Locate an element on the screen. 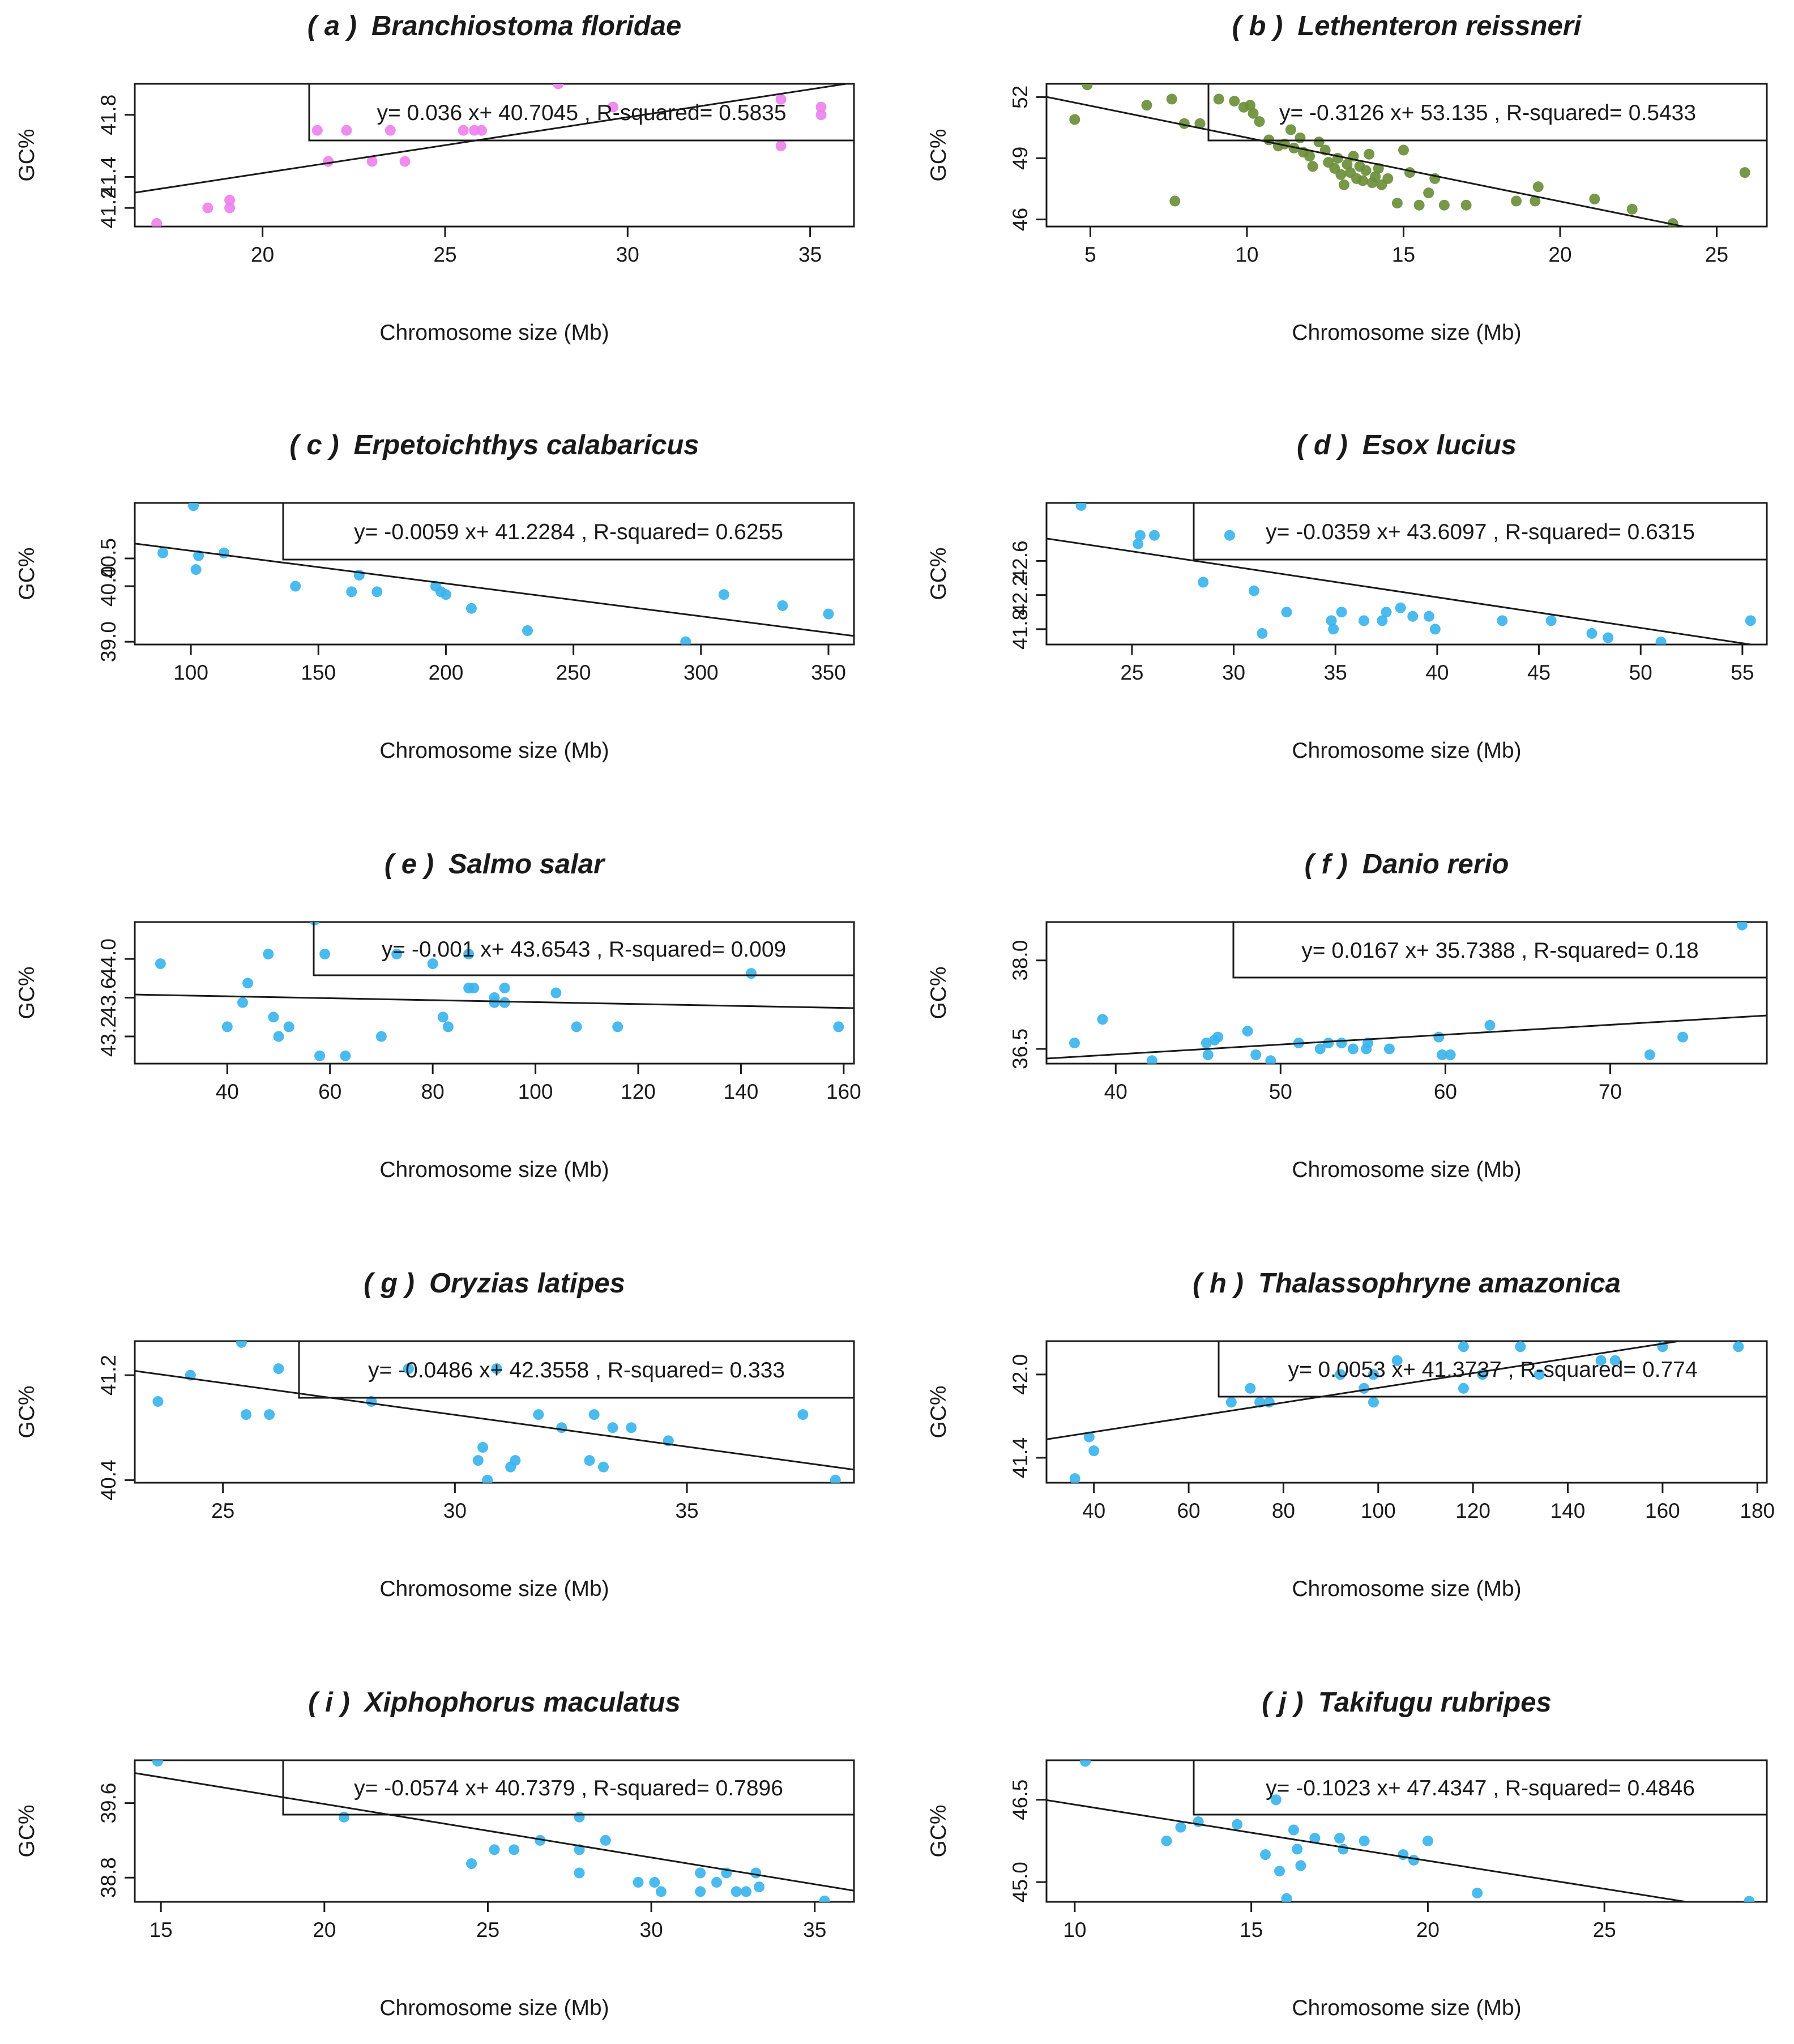 The width and height of the screenshot is (1794, 2044). x-tick-label: 60 is located at coordinates (1445, 1091).